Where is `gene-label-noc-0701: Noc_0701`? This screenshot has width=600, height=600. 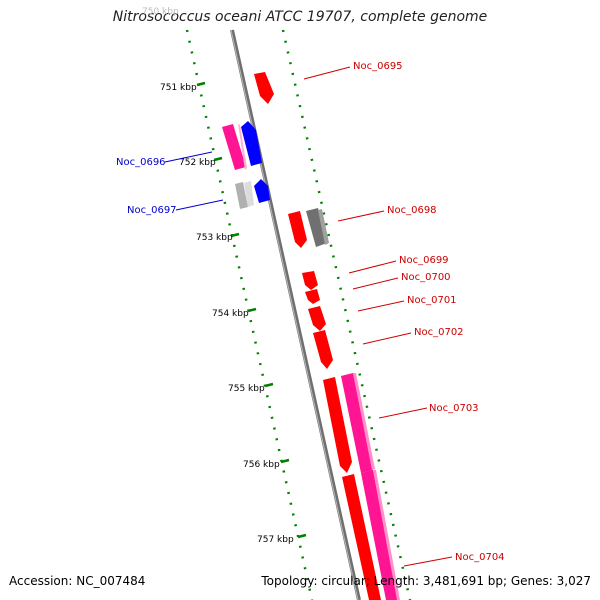 gene-label-noc-0701: Noc_0701 is located at coordinates (432, 300).